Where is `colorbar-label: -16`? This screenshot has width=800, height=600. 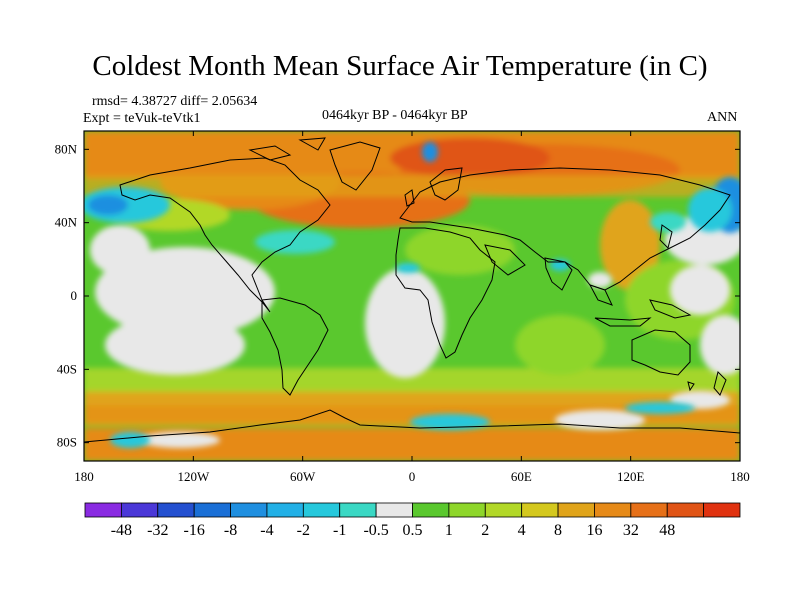 colorbar-label: -16 is located at coordinates (194, 530).